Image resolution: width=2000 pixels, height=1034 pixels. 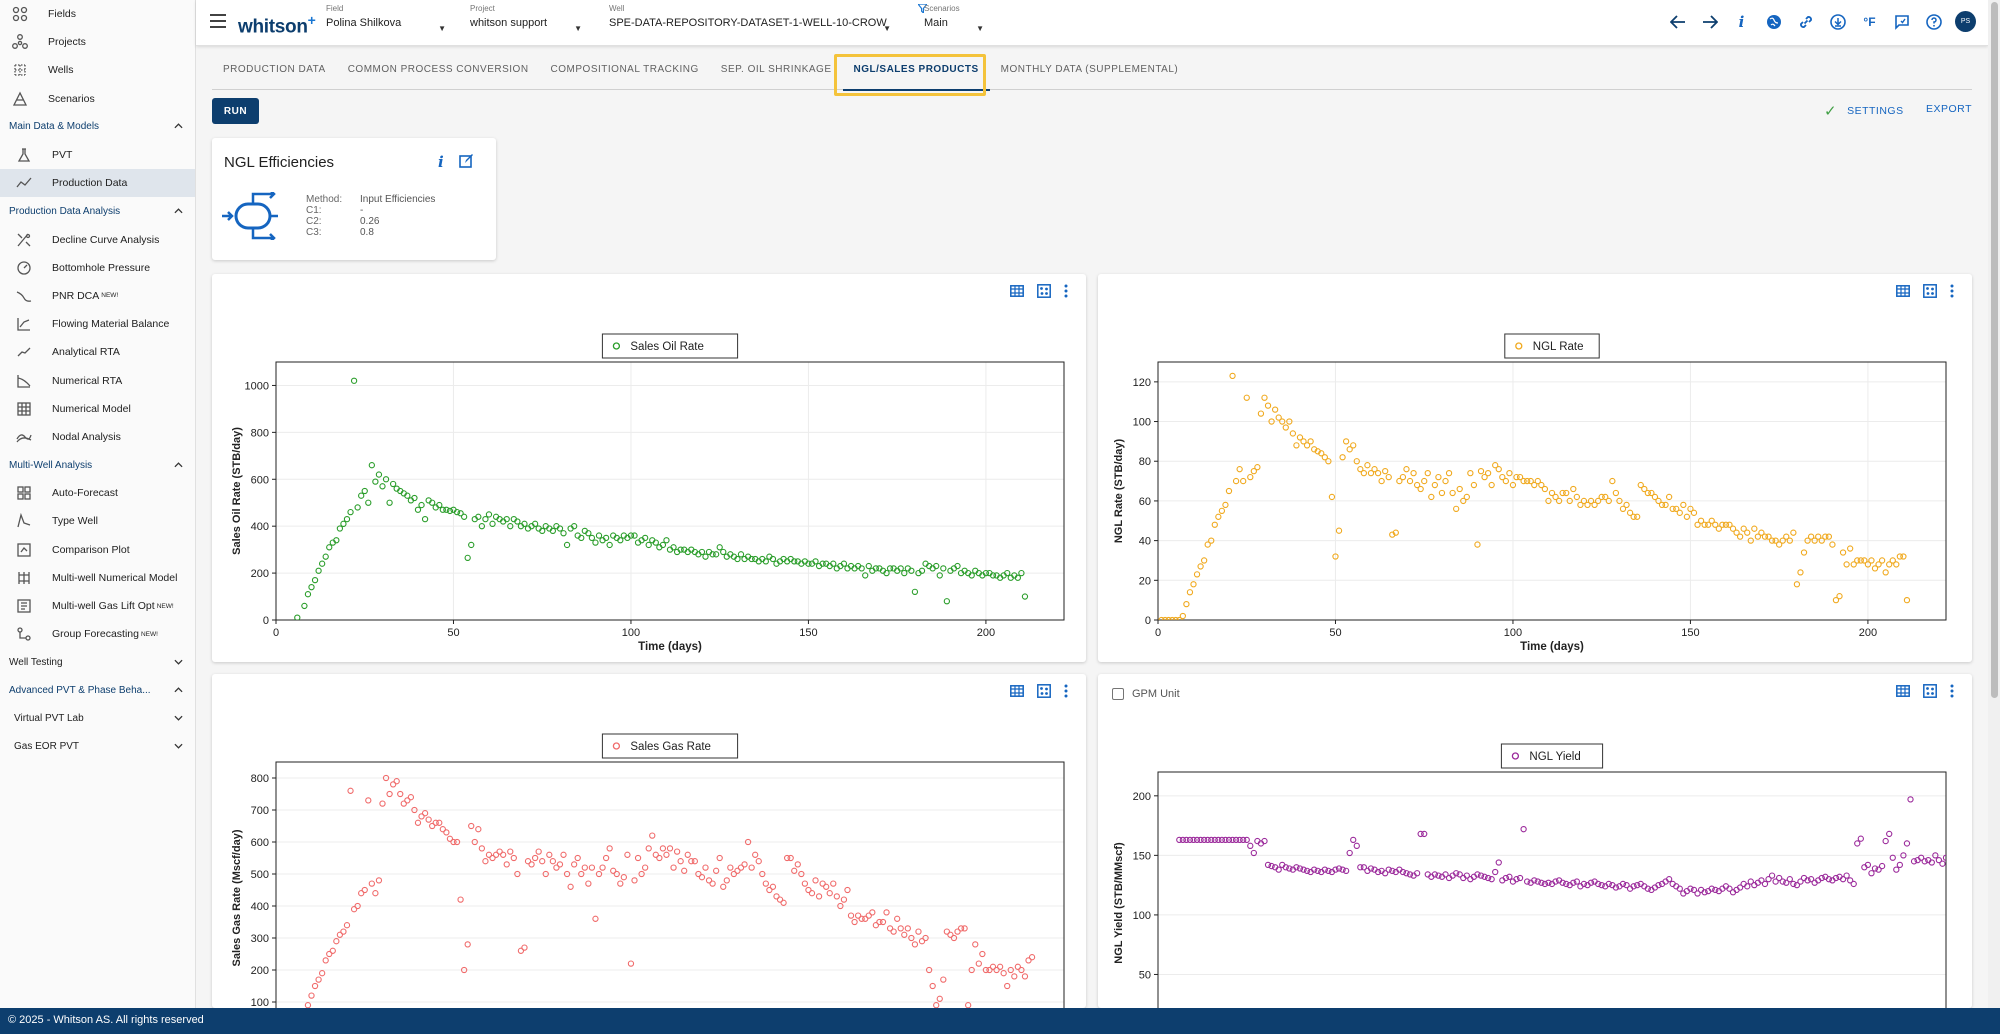 I want to click on chart-legend: Sales Gas Rate, so click(x=670, y=746).